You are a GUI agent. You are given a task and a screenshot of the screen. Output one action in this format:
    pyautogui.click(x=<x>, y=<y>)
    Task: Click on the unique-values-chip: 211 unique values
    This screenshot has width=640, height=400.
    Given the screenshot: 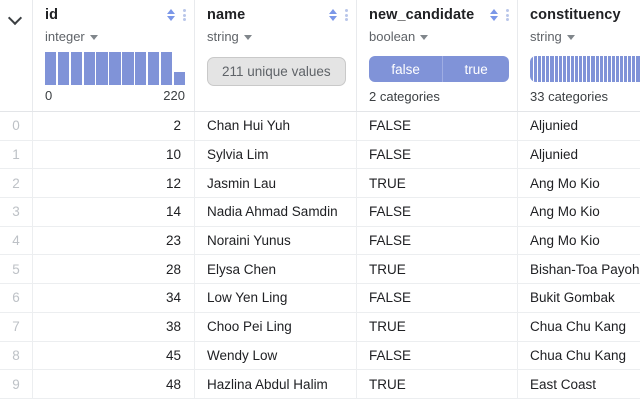 What is the action you would take?
    pyautogui.click(x=276, y=71)
    